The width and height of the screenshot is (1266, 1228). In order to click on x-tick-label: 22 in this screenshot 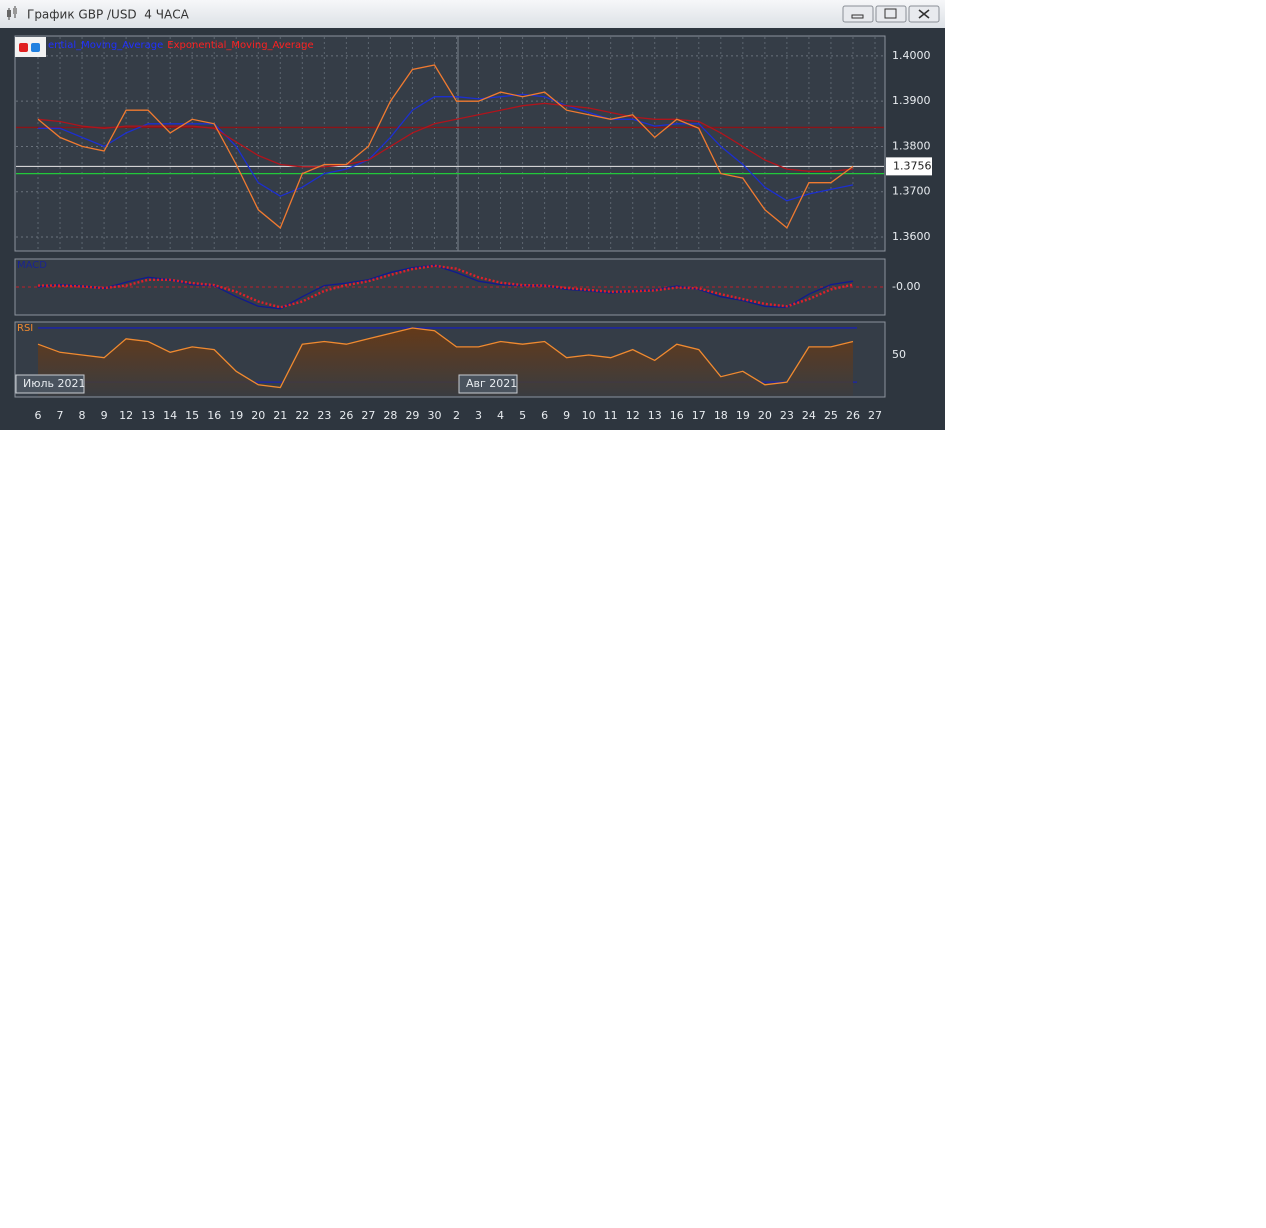, I will do `click(302, 415)`.